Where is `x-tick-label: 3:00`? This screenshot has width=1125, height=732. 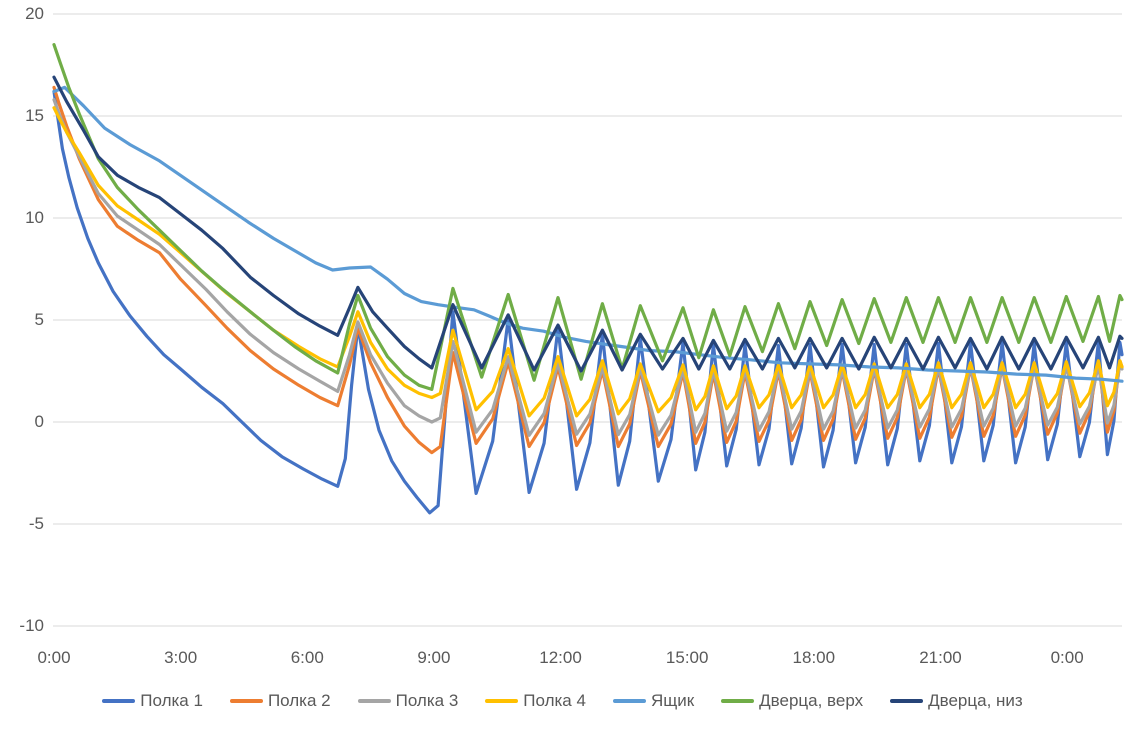
x-tick-label: 3:00 is located at coordinates (181, 657).